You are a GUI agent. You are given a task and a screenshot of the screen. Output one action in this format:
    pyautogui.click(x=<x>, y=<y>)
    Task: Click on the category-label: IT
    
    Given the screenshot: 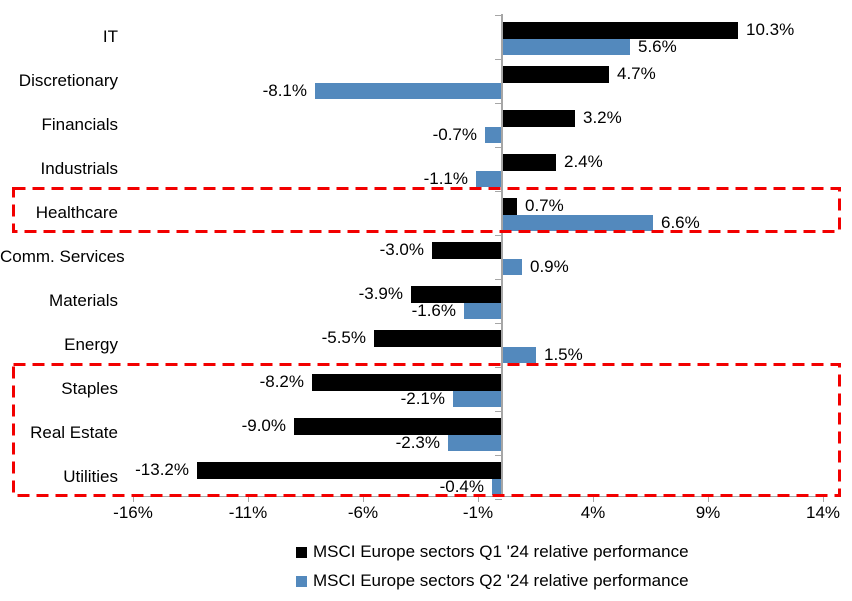 What is the action you would take?
    pyautogui.click(x=110, y=36)
    